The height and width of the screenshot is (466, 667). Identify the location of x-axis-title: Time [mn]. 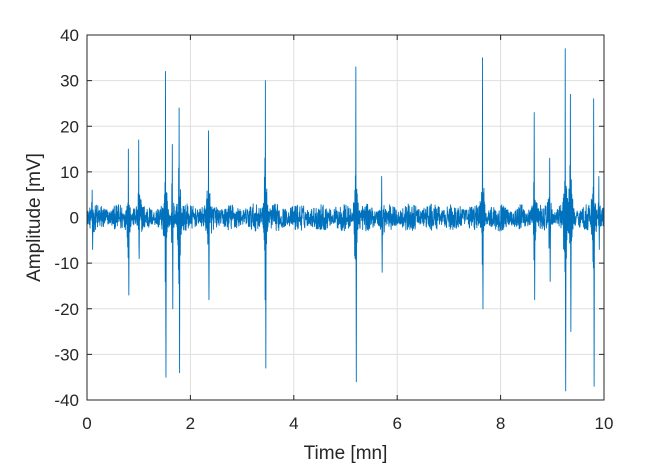
(346, 453).